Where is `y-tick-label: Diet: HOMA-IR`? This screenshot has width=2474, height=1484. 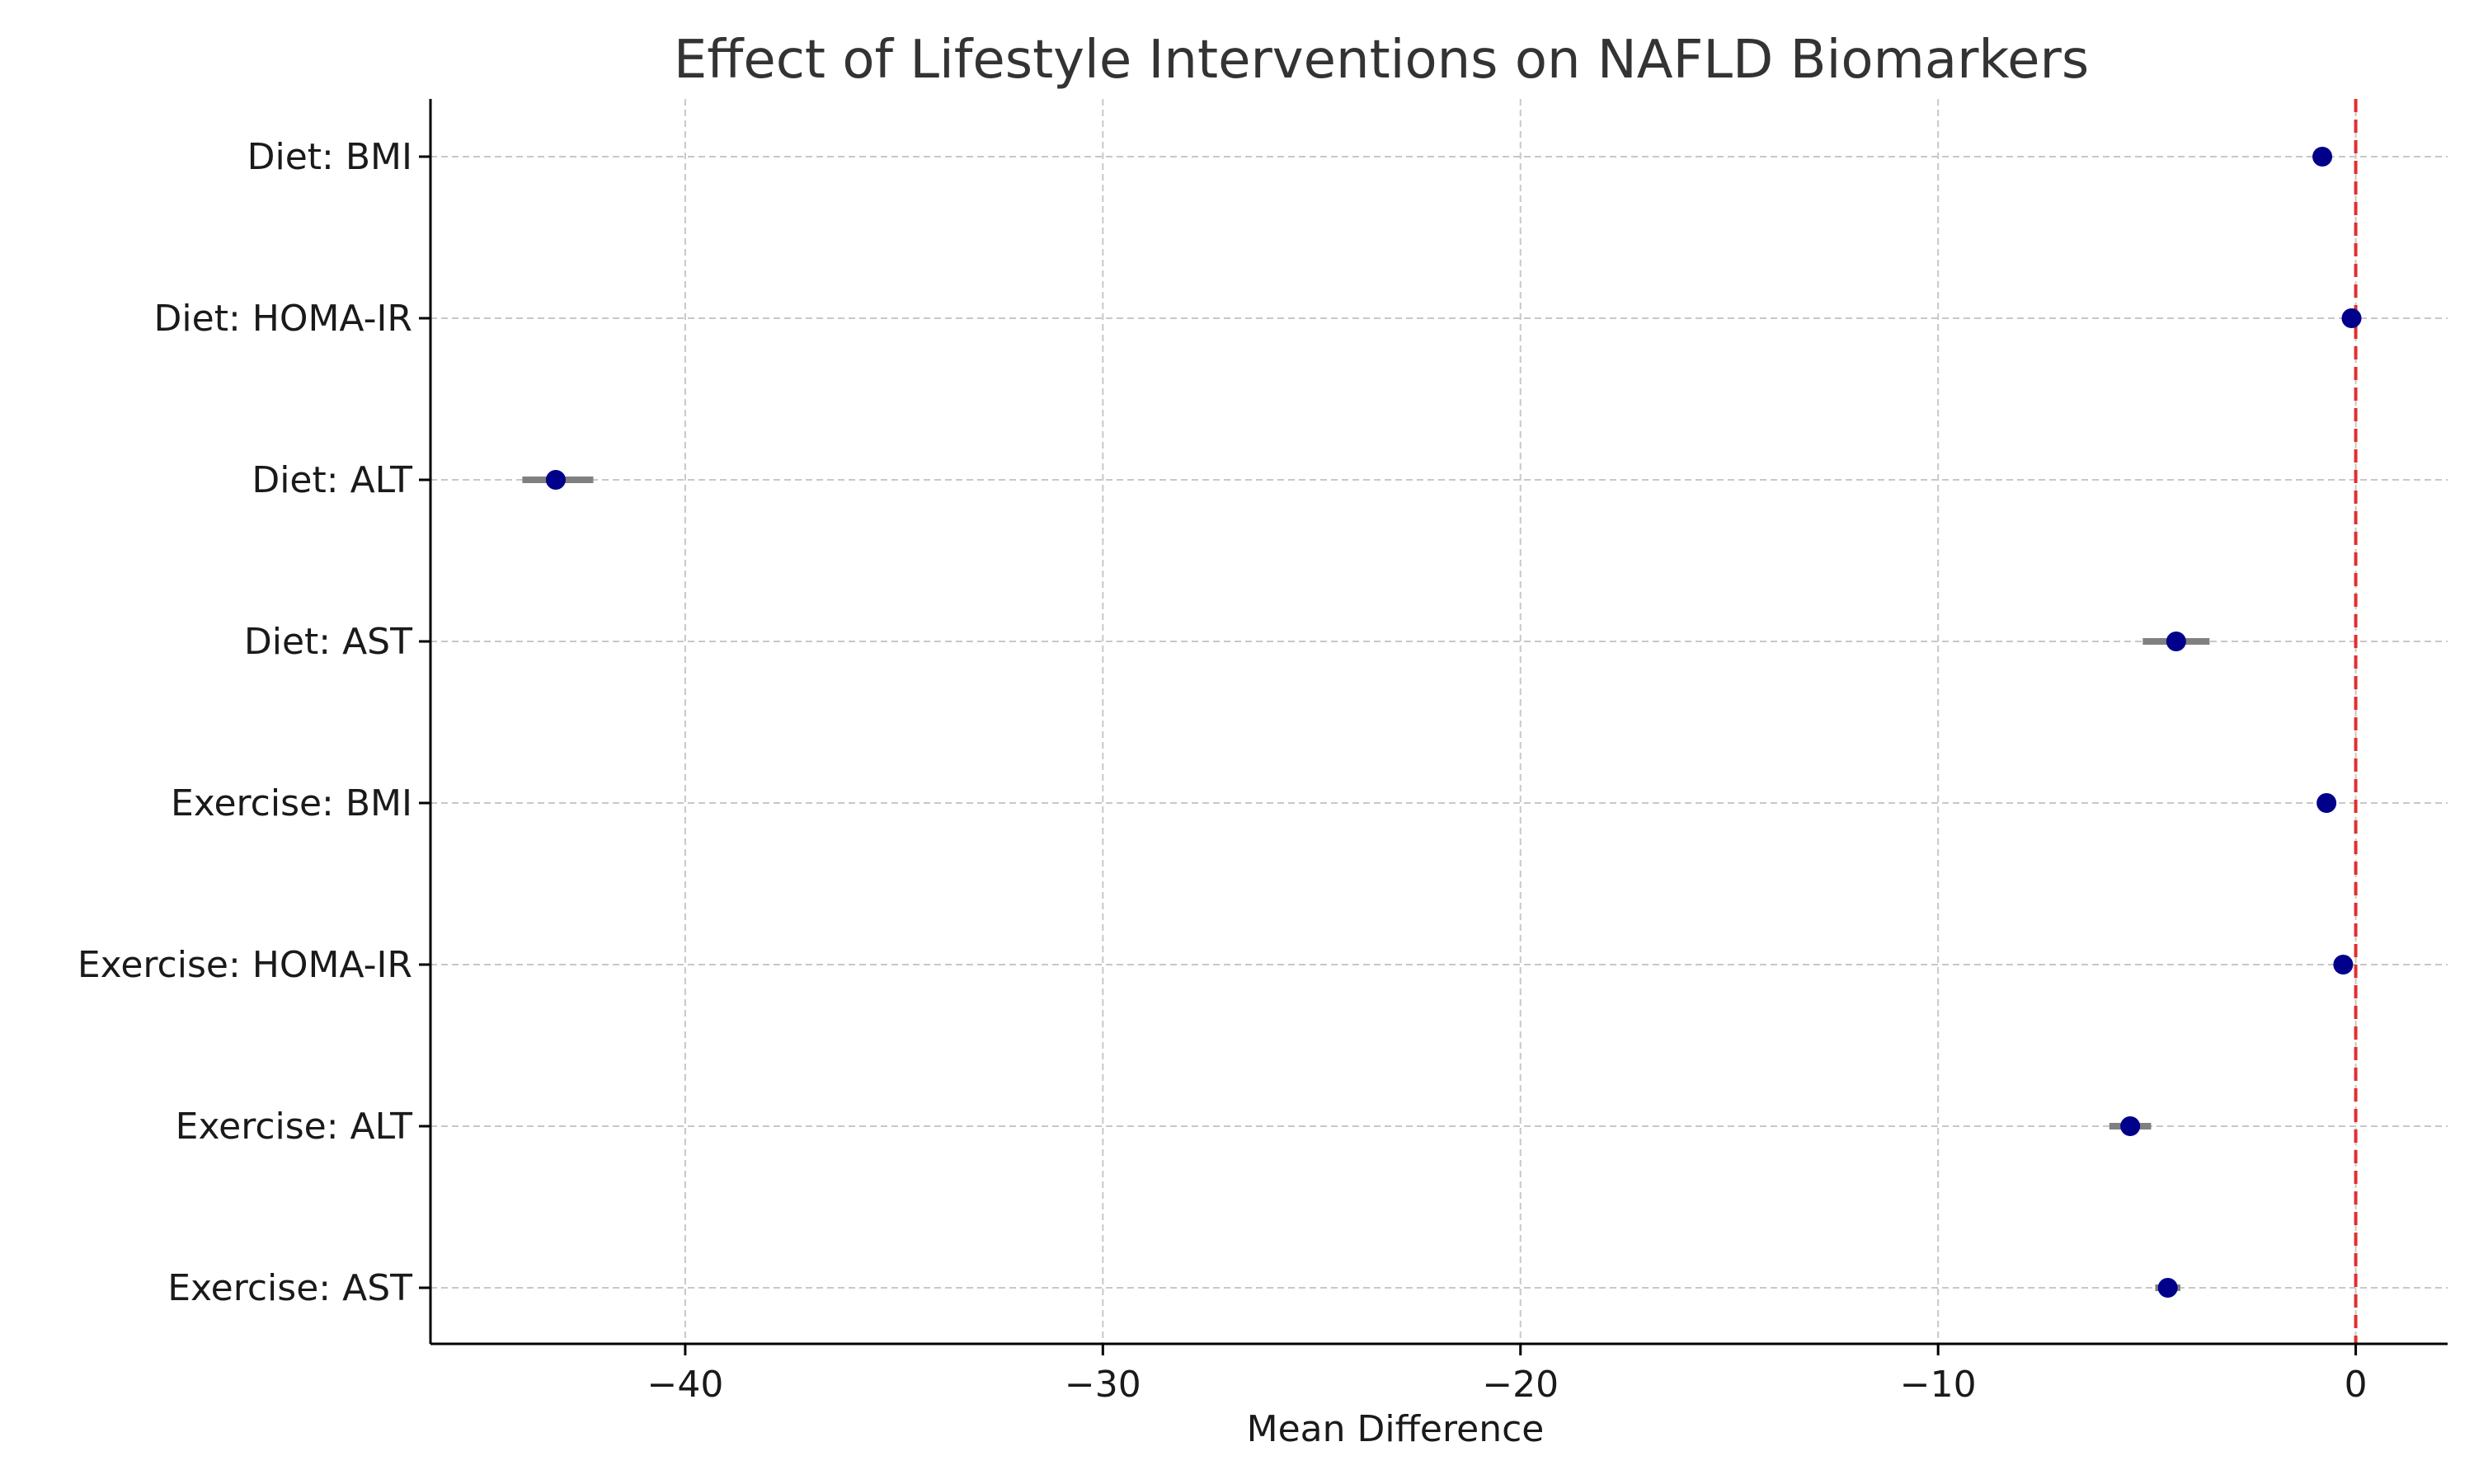
y-tick-label: Diet: HOMA-IR is located at coordinates (283, 319).